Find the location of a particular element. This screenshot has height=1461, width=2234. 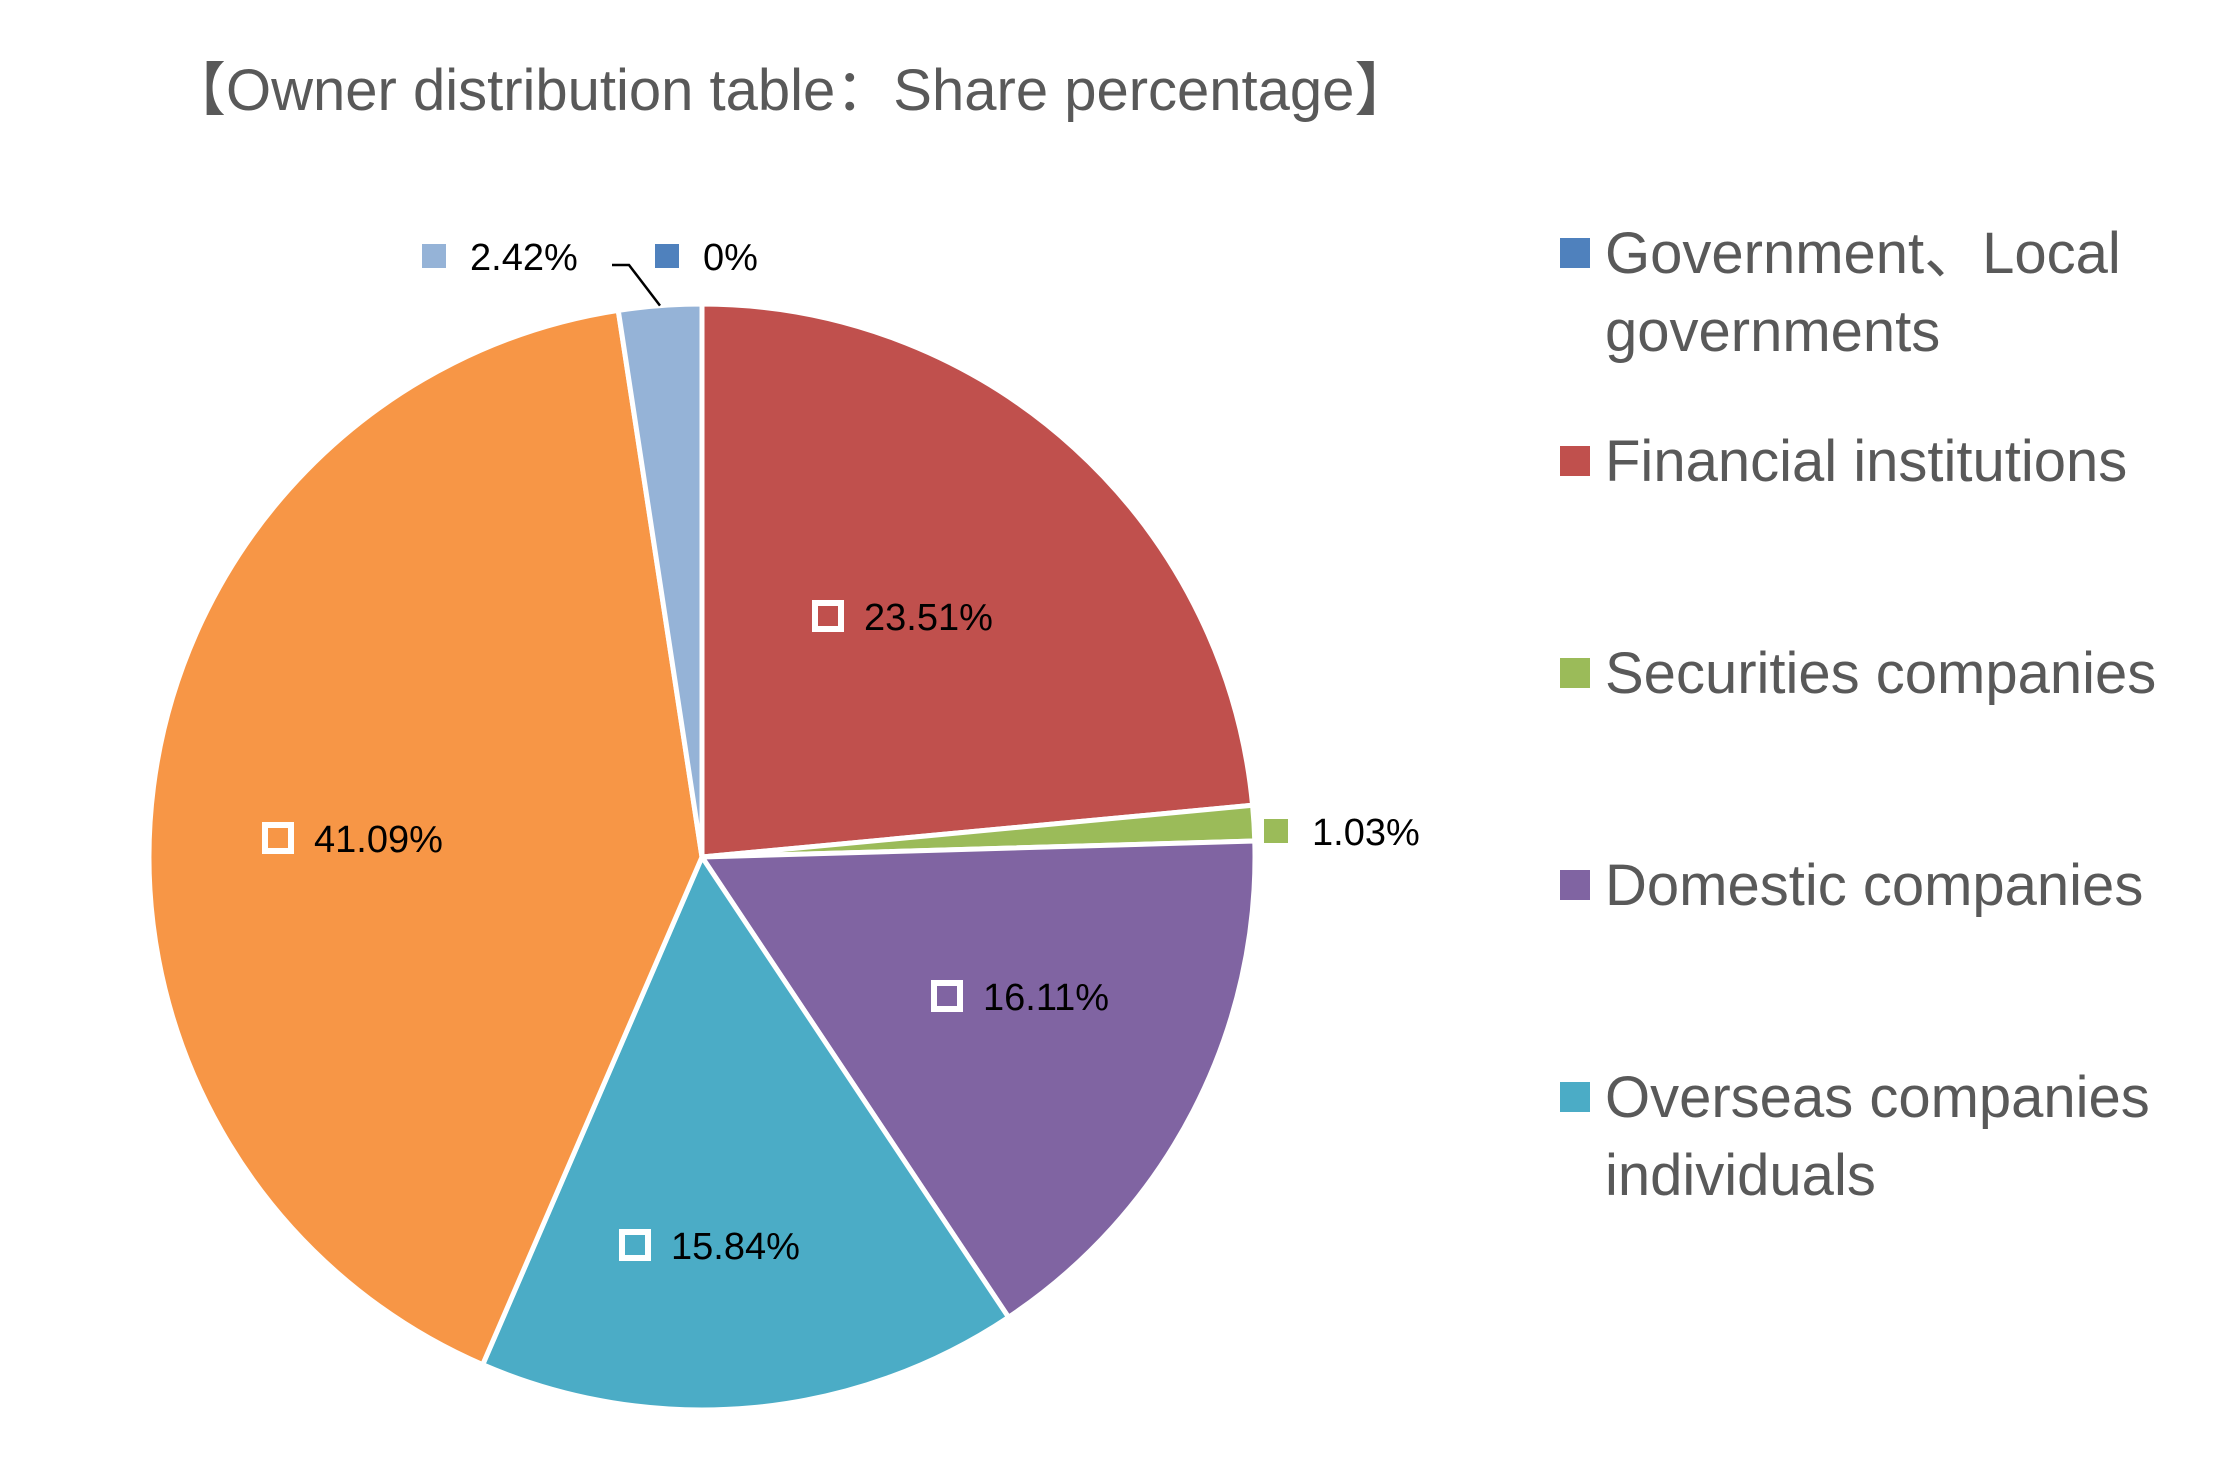

legend-entry: Financial institutions is located at coordinates (1843, 461).